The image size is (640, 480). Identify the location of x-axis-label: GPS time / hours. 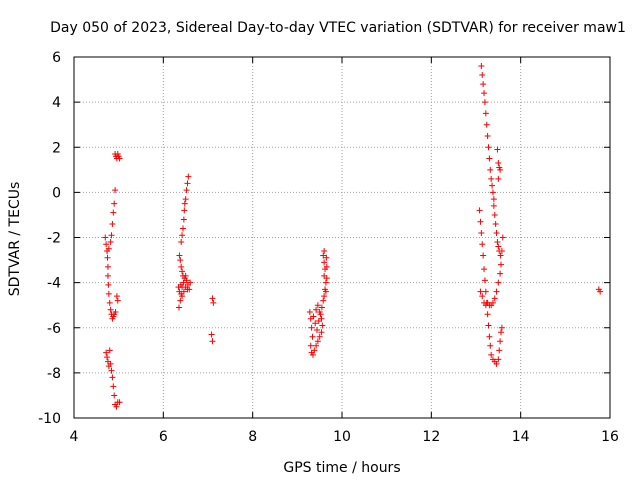
(341, 468).